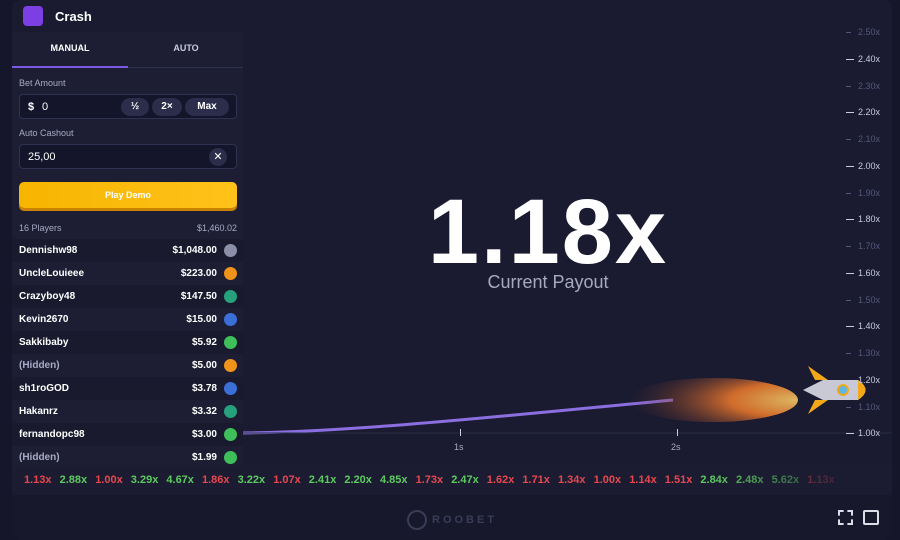  Describe the element at coordinates (845, 517) in the screenshot. I see `fullscreen-button` at that location.